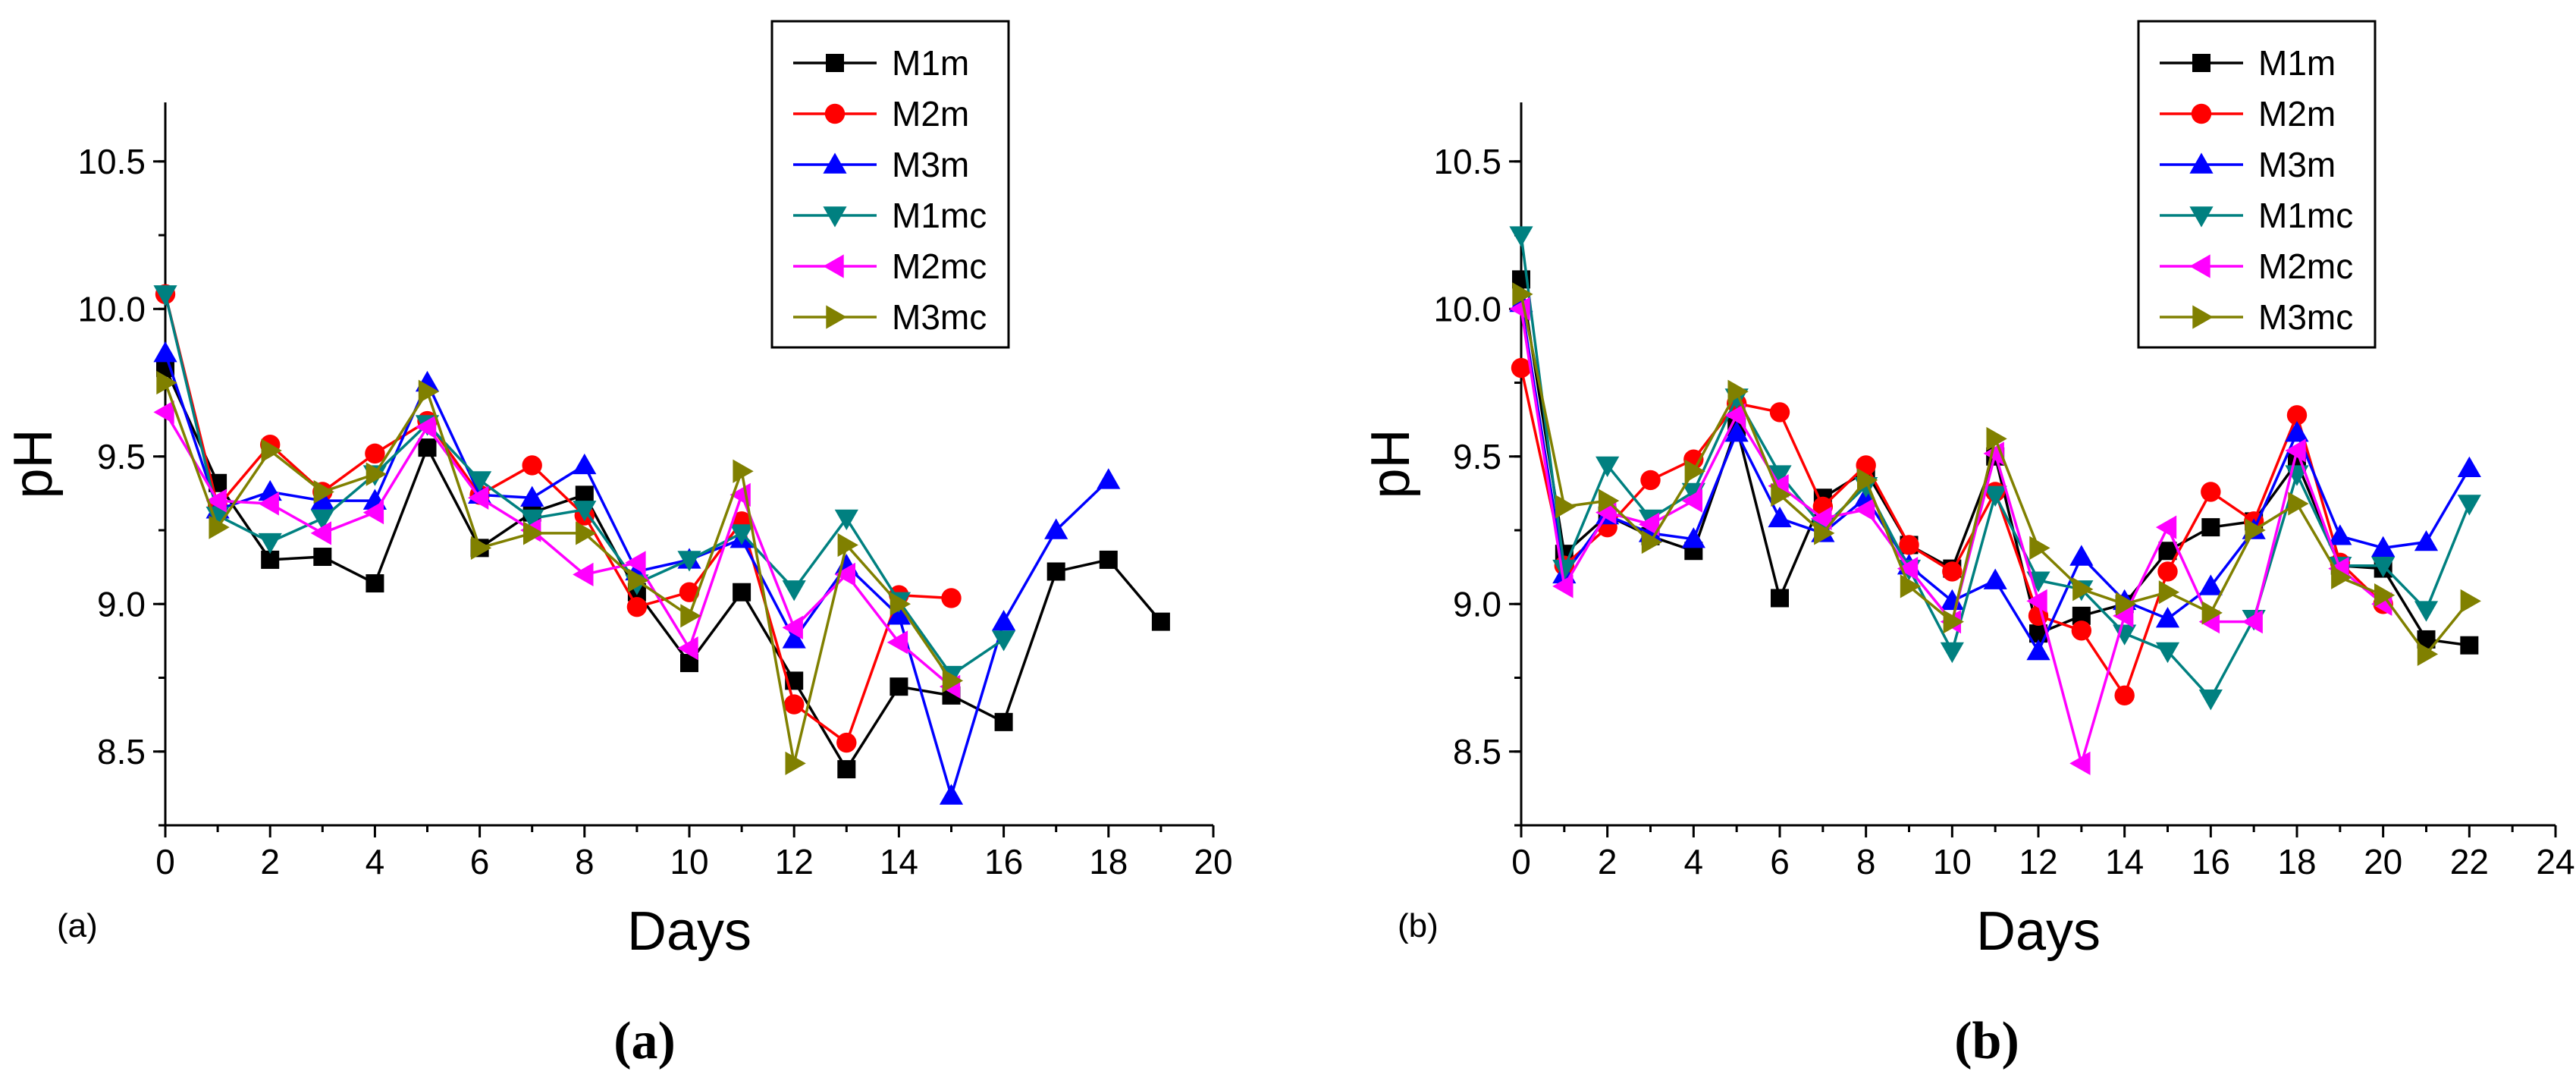 This screenshot has height=1087, width=2576. Describe the element at coordinates (2297, 114) in the screenshot. I see `legend-entry: M2m` at that location.